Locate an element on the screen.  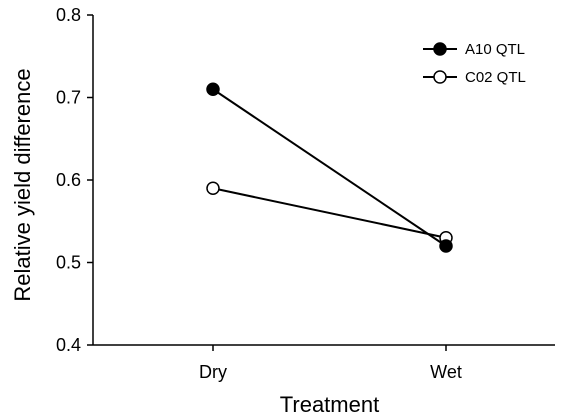
legend-entry-c02: C02 QTL is located at coordinates (474, 77).